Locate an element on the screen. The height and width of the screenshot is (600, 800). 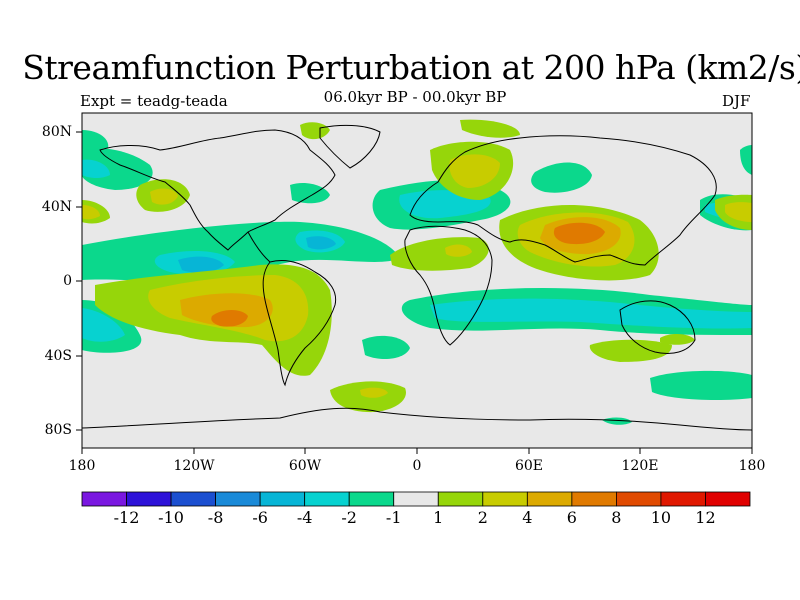
colorbar-label: 8 is located at coordinates (616, 517).